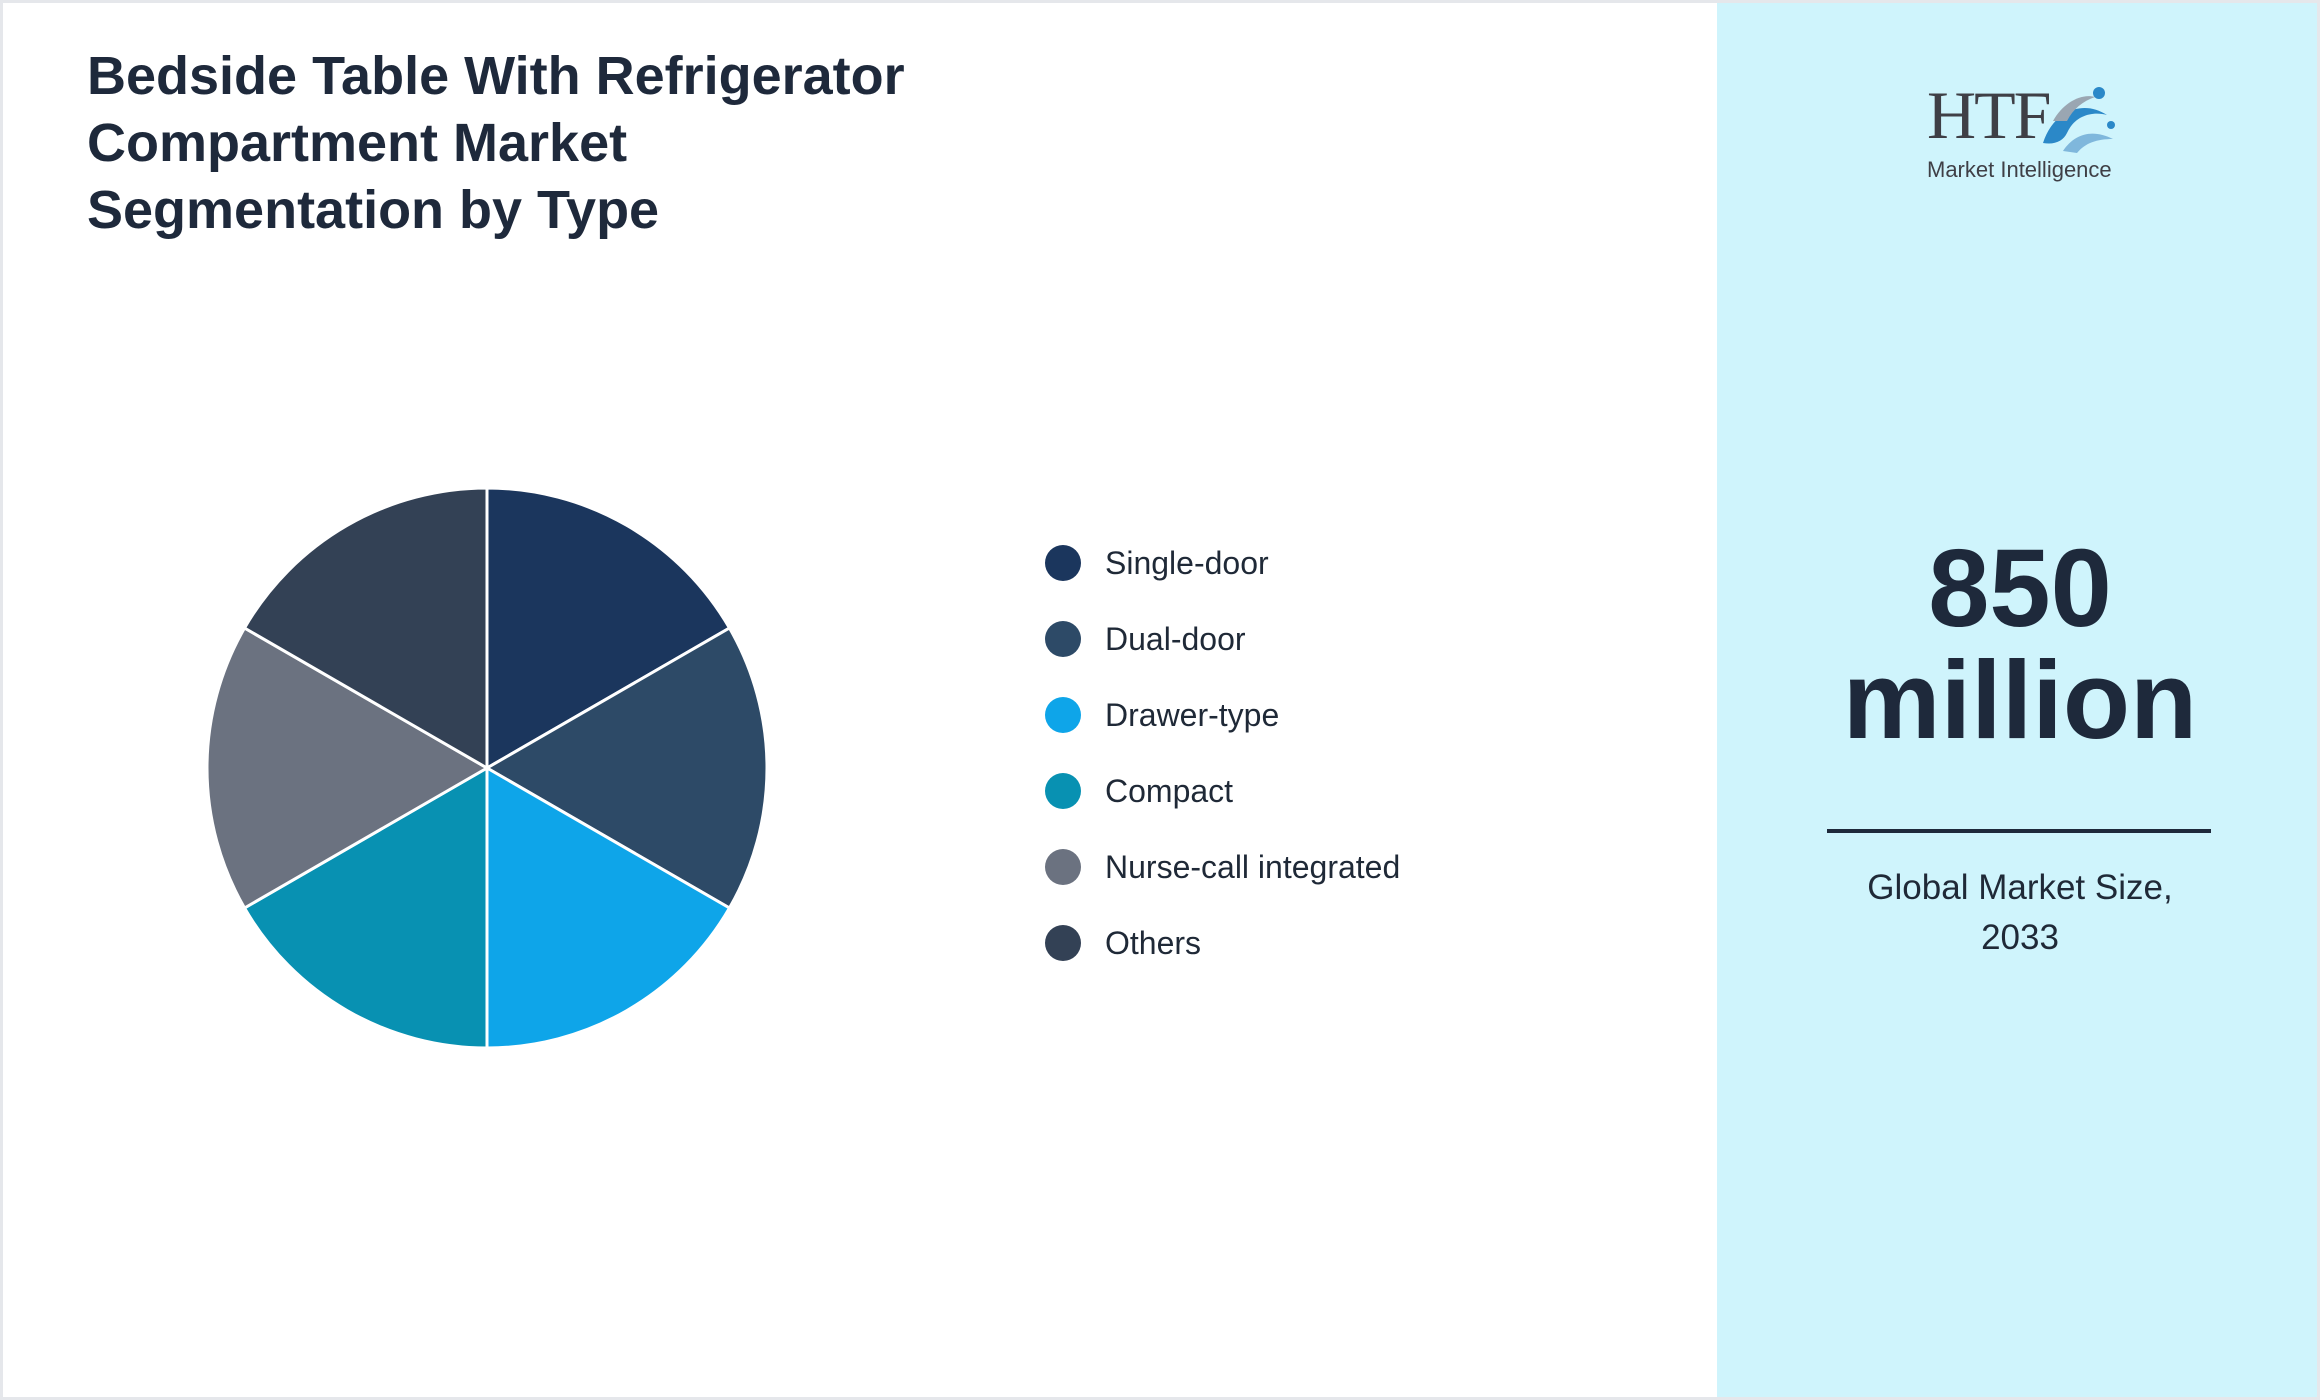 The image size is (2320, 1400). Describe the element at coordinates (608, 628) in the screenshot. I see `pie-slice-single-door` at that location.